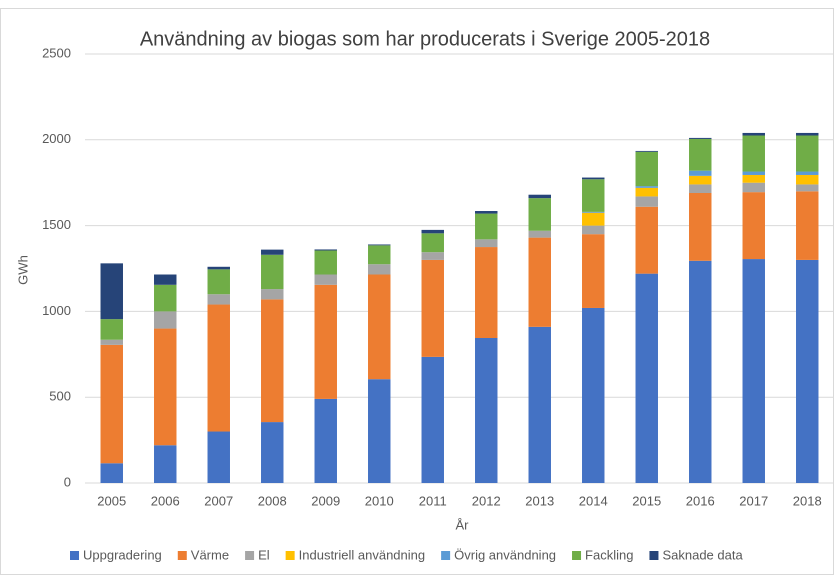 The image size is (834, 575). I want to click on legend-label: Övrig användning, so click(505, 554).